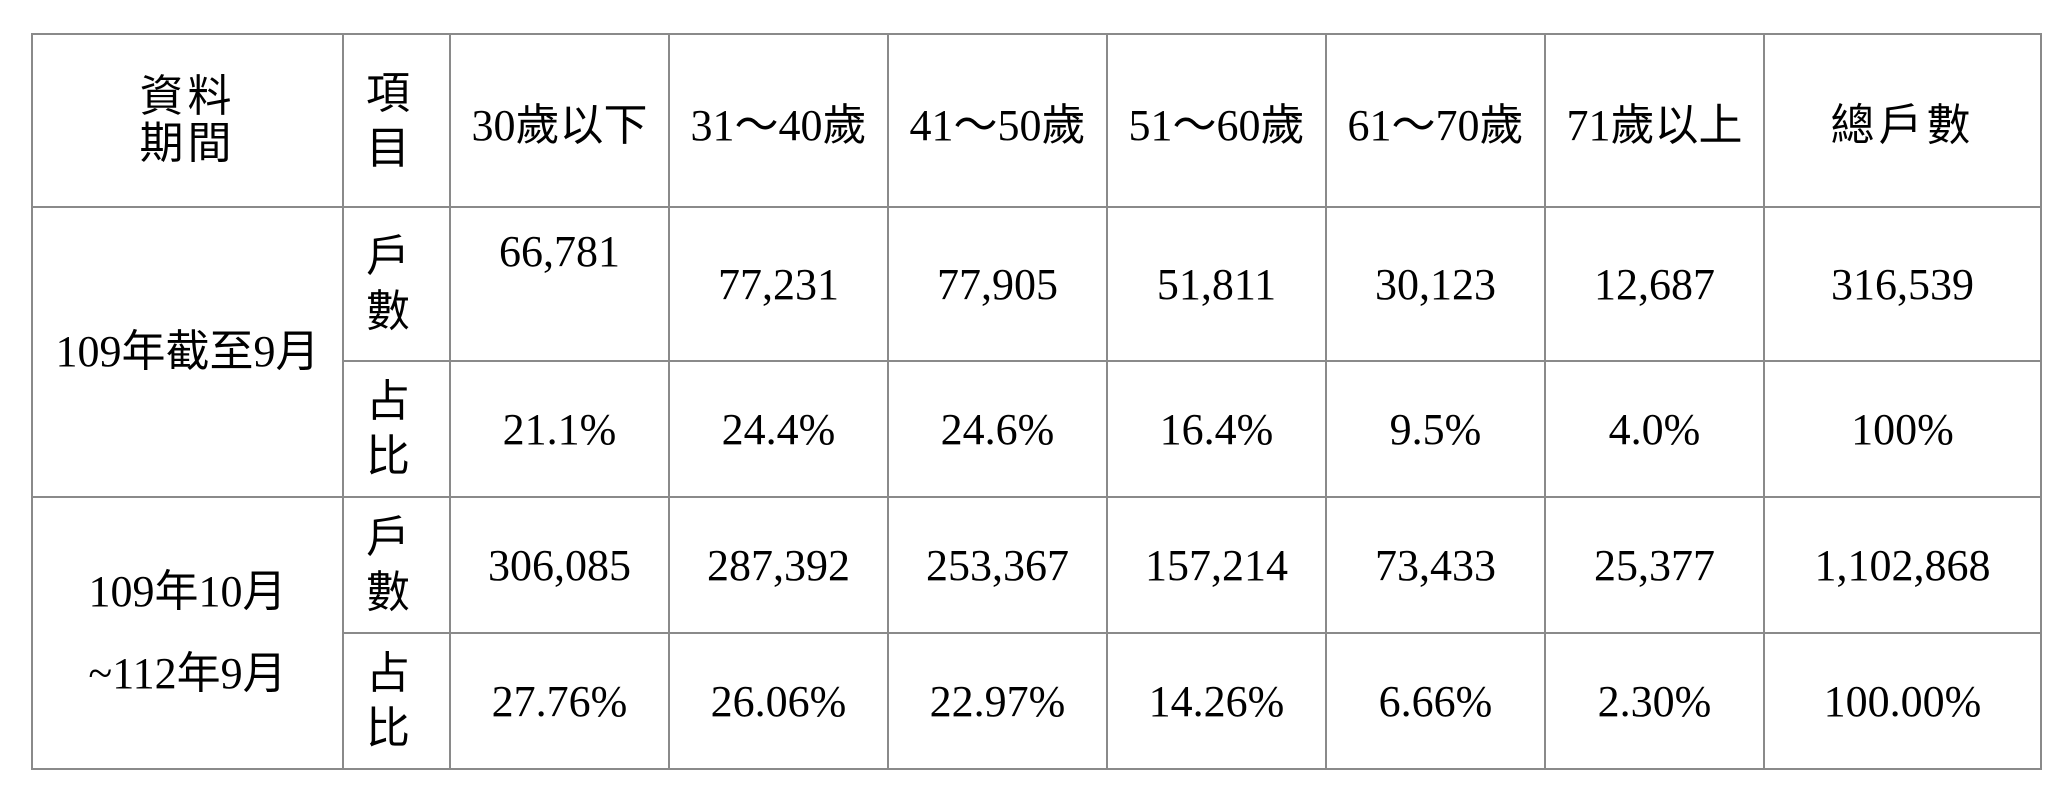 The width and height of the screenshot is (2070, 794). I want to click on value-cell: 2.30%, so click(1654, 701).